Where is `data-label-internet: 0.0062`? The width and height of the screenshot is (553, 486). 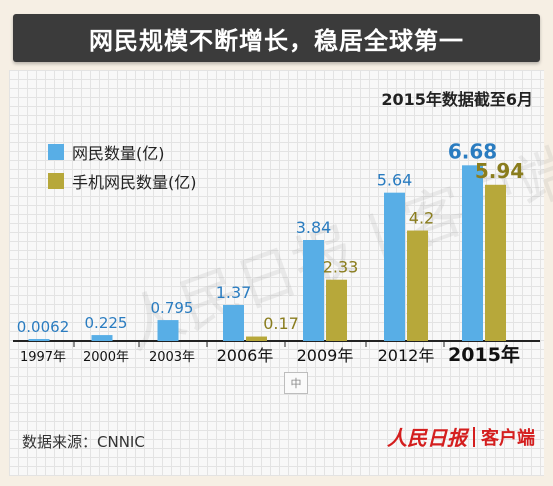 data-label-internet: 0.0062 is located at coordinates (43, 327).